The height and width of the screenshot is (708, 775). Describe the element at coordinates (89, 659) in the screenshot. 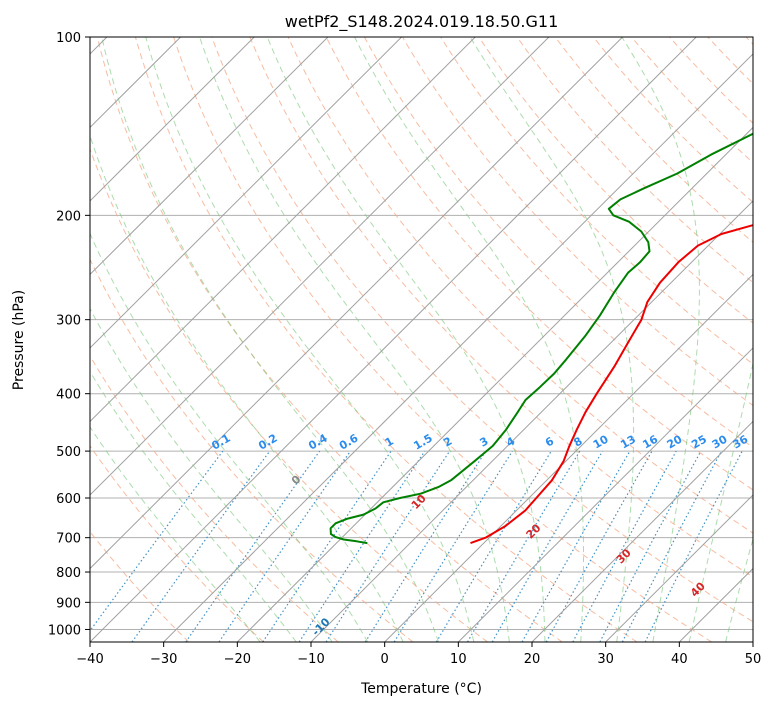

I see `x-tick-label: −40` at that location.